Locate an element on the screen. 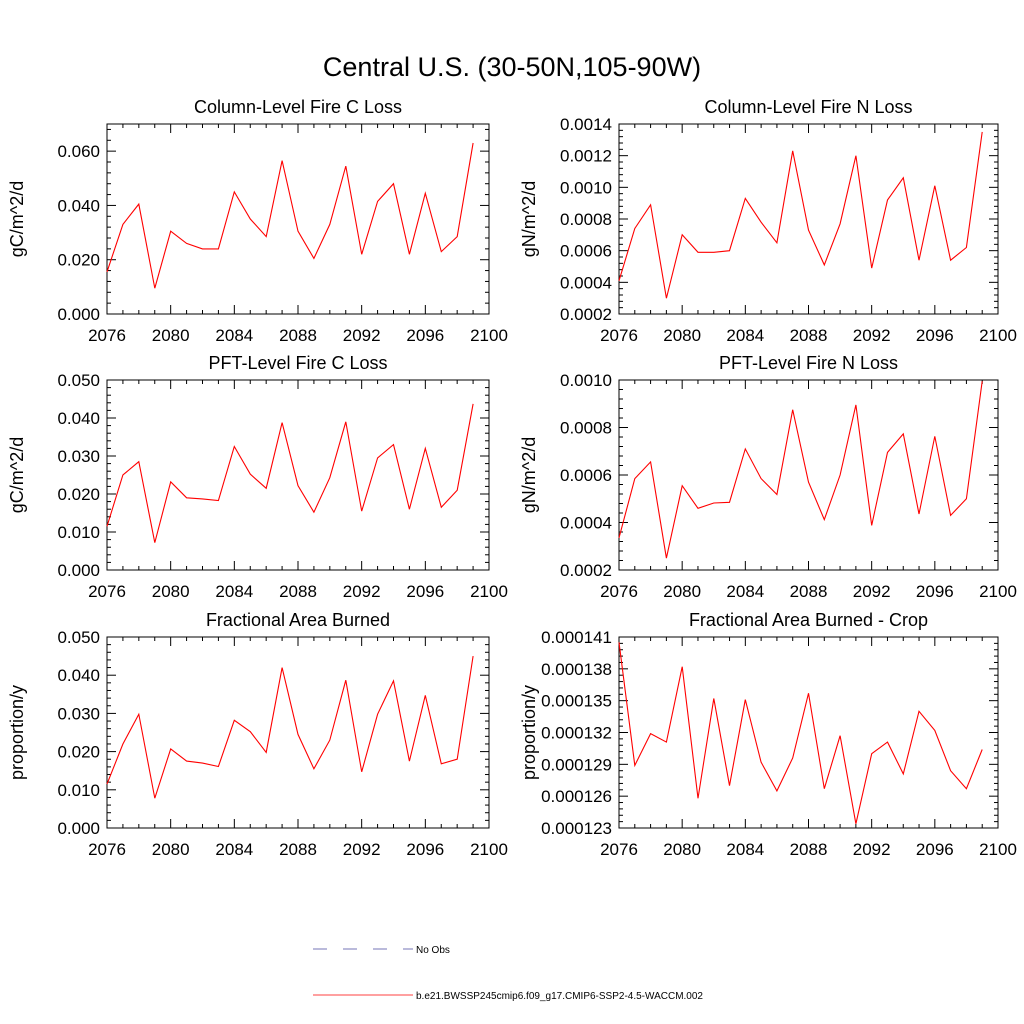  y-tick-label: 0.000141 is located at coordinates (576, 637).